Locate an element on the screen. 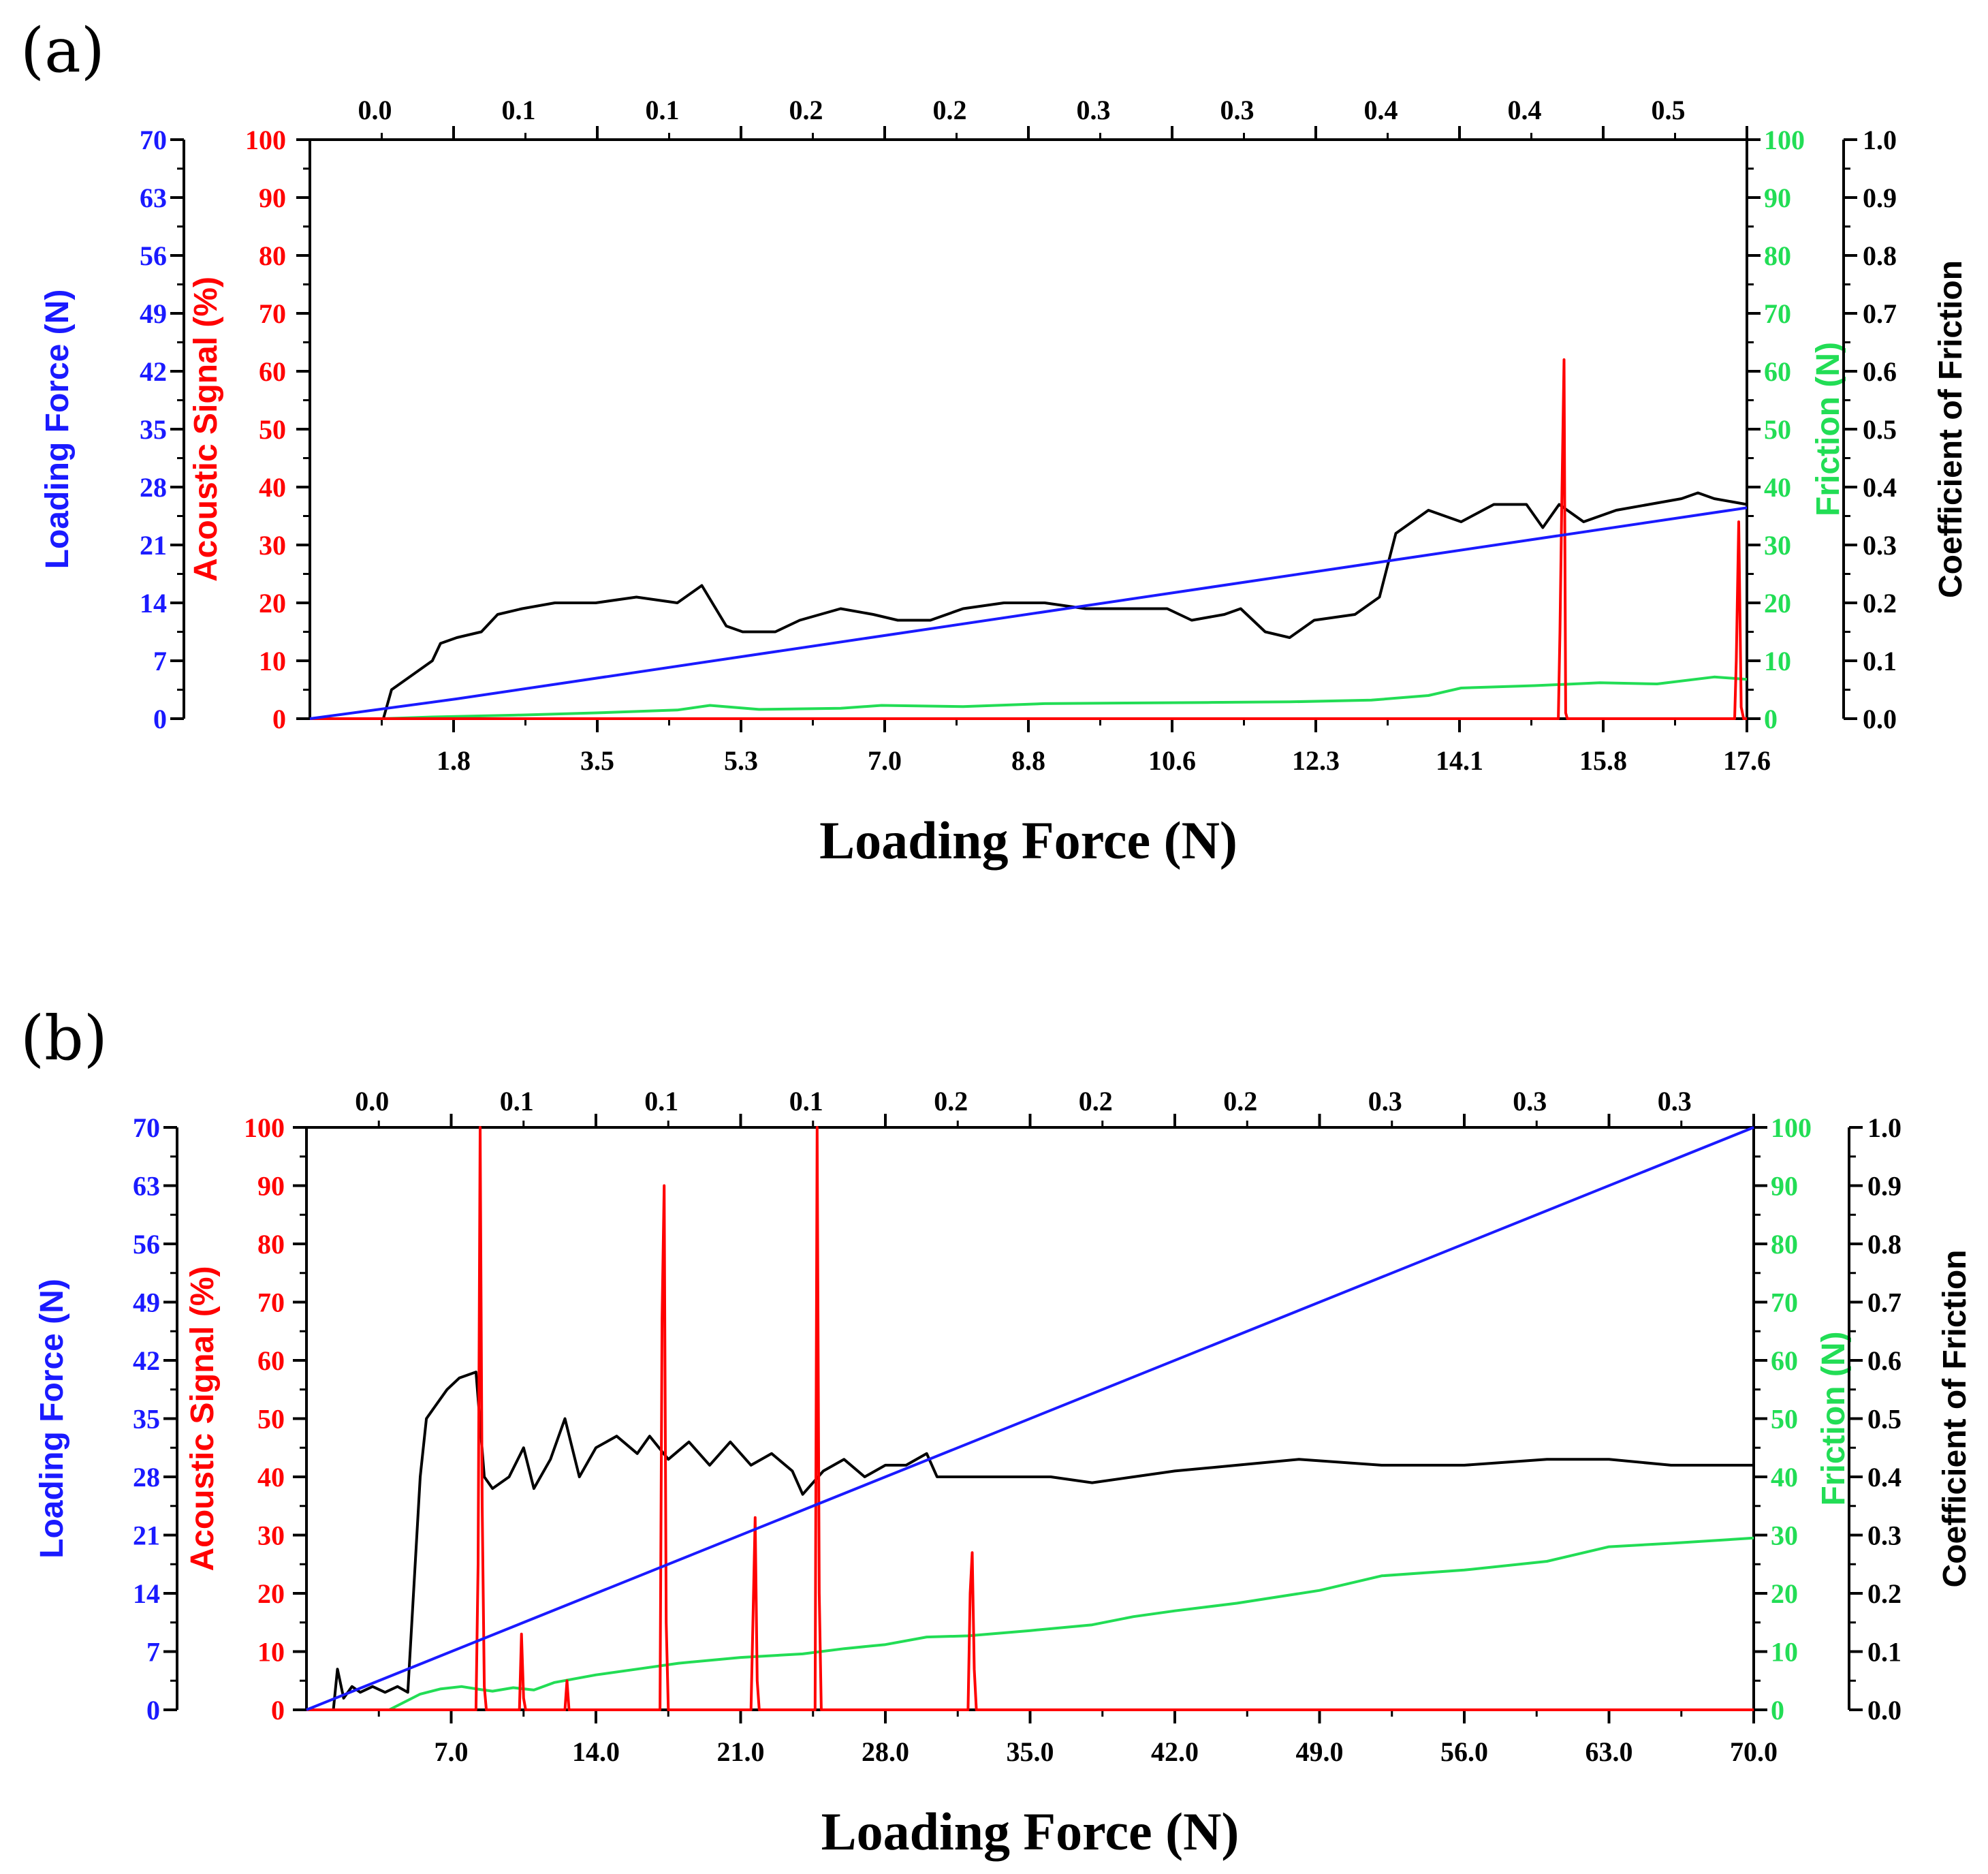  acoustic-axis-tick-label: 60 is located at coordinates (272, 372).